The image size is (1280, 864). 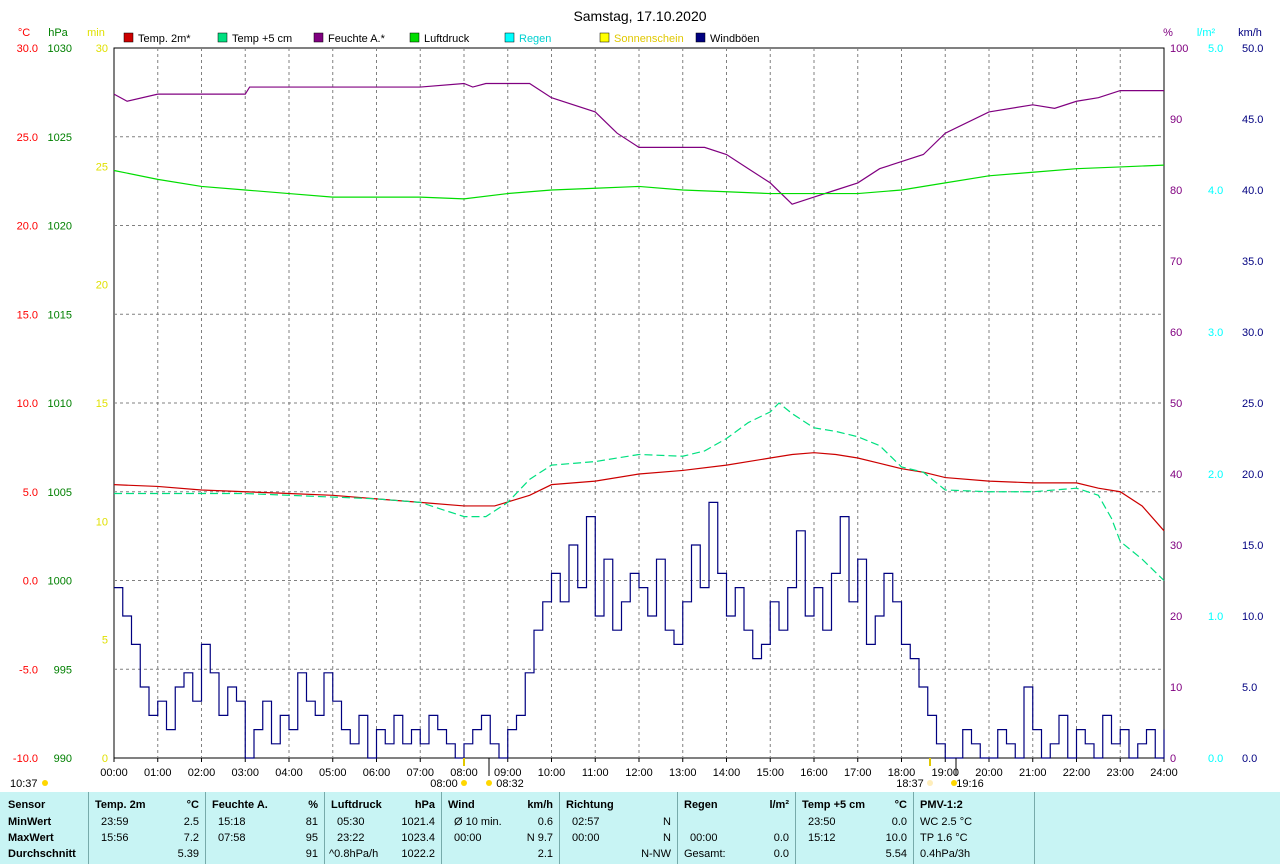 I want to click on wind-axis-tick: 35.0, so click(x=1252, y=262).